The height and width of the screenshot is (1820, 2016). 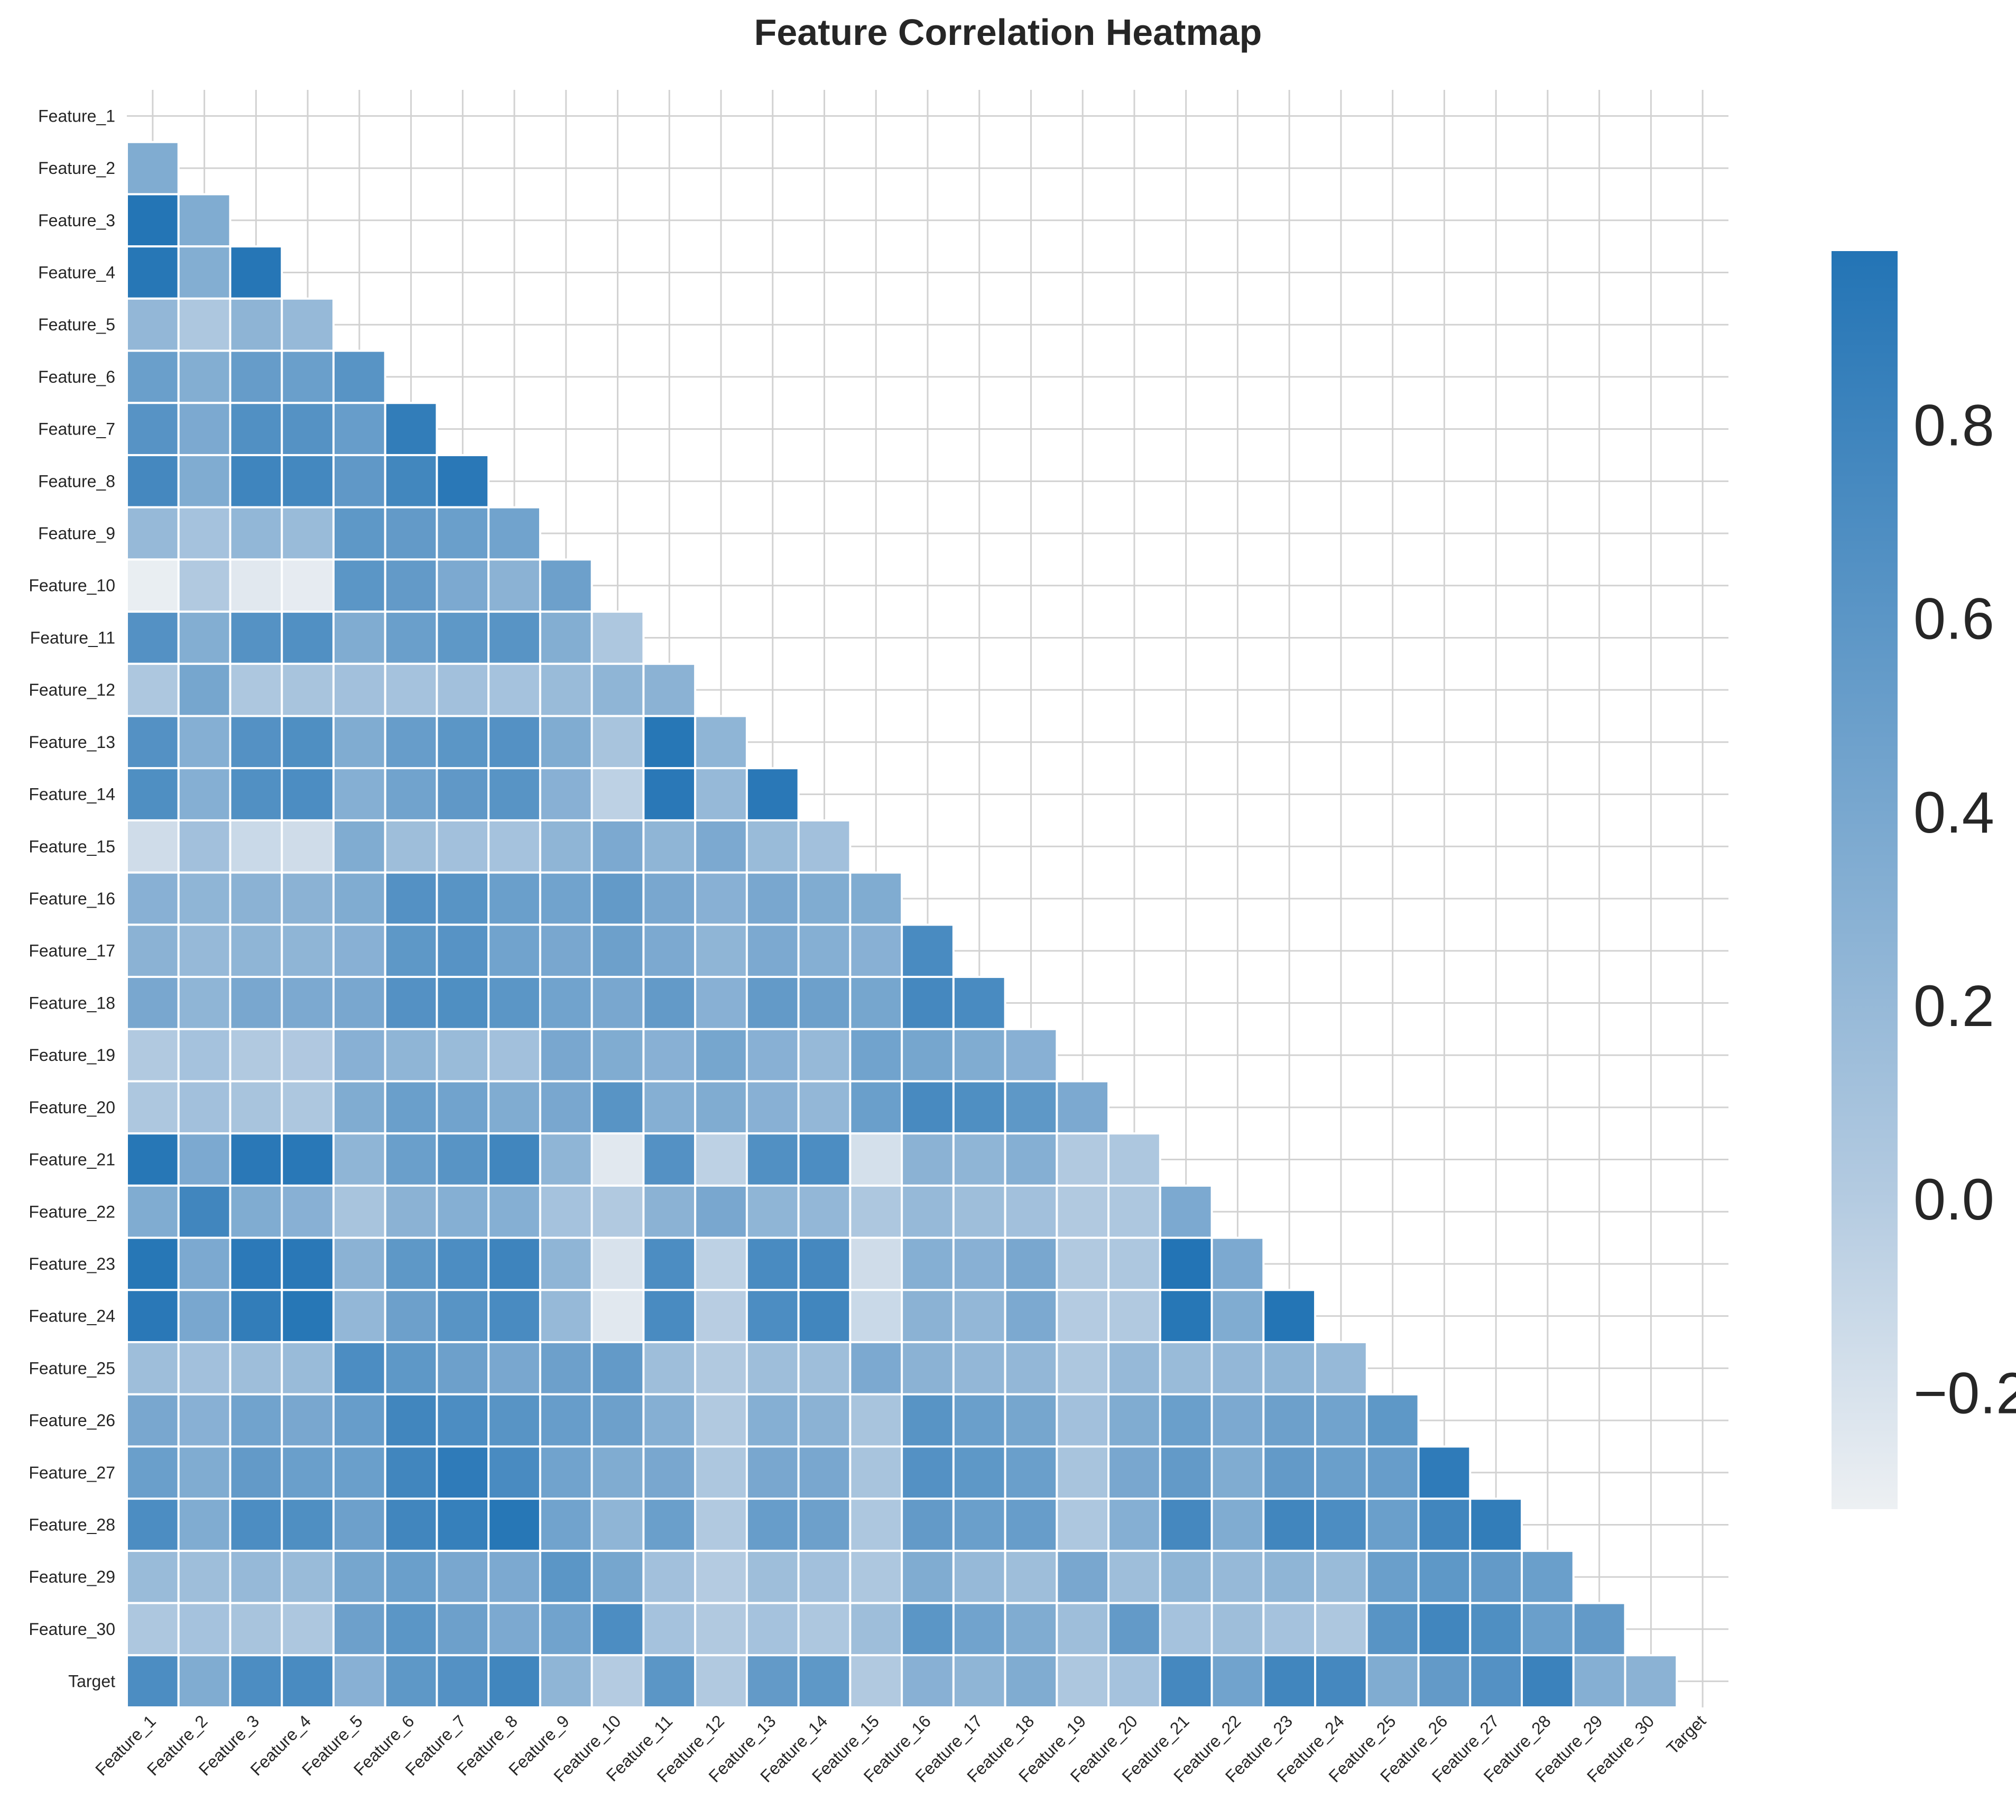 I want to click on y-tick-label: Feature_13, so click(x=72, y=742).